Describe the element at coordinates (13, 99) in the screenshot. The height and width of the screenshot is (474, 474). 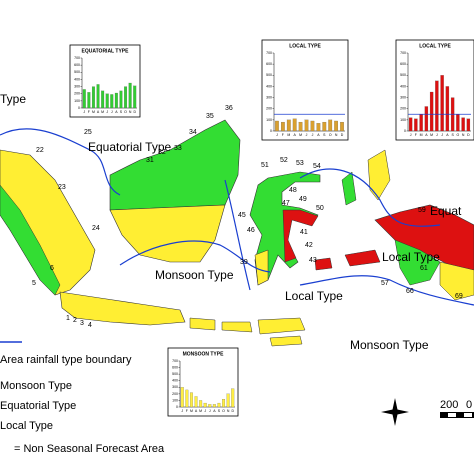
I see `type-label: Type` at that location.